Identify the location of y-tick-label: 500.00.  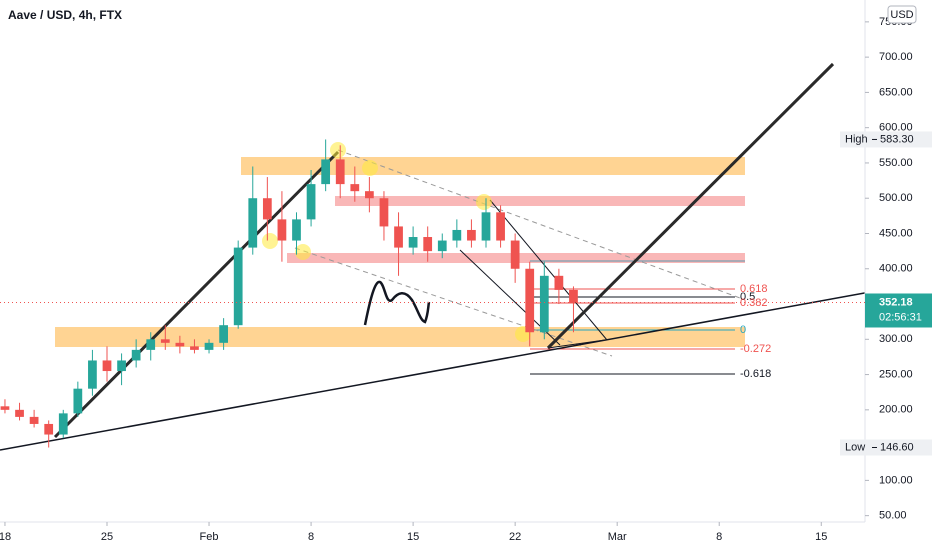
(896, 198).